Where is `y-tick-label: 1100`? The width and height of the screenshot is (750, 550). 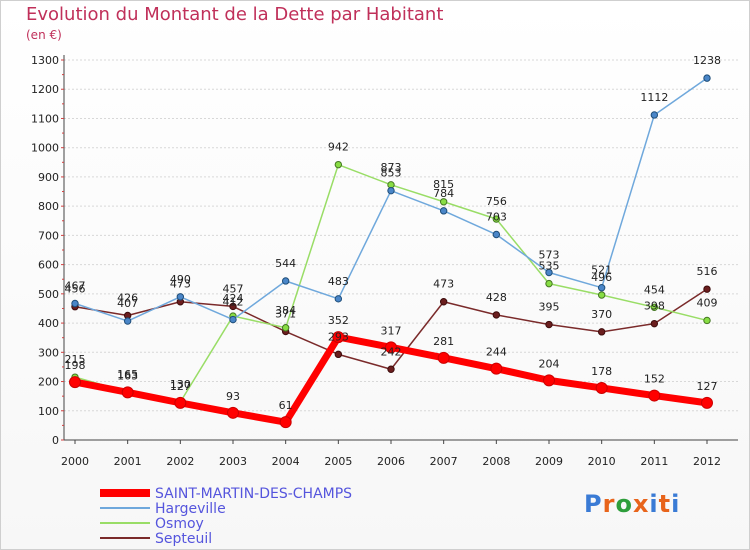 y-tick-label: 1100 is located at coordinates (45, 118).